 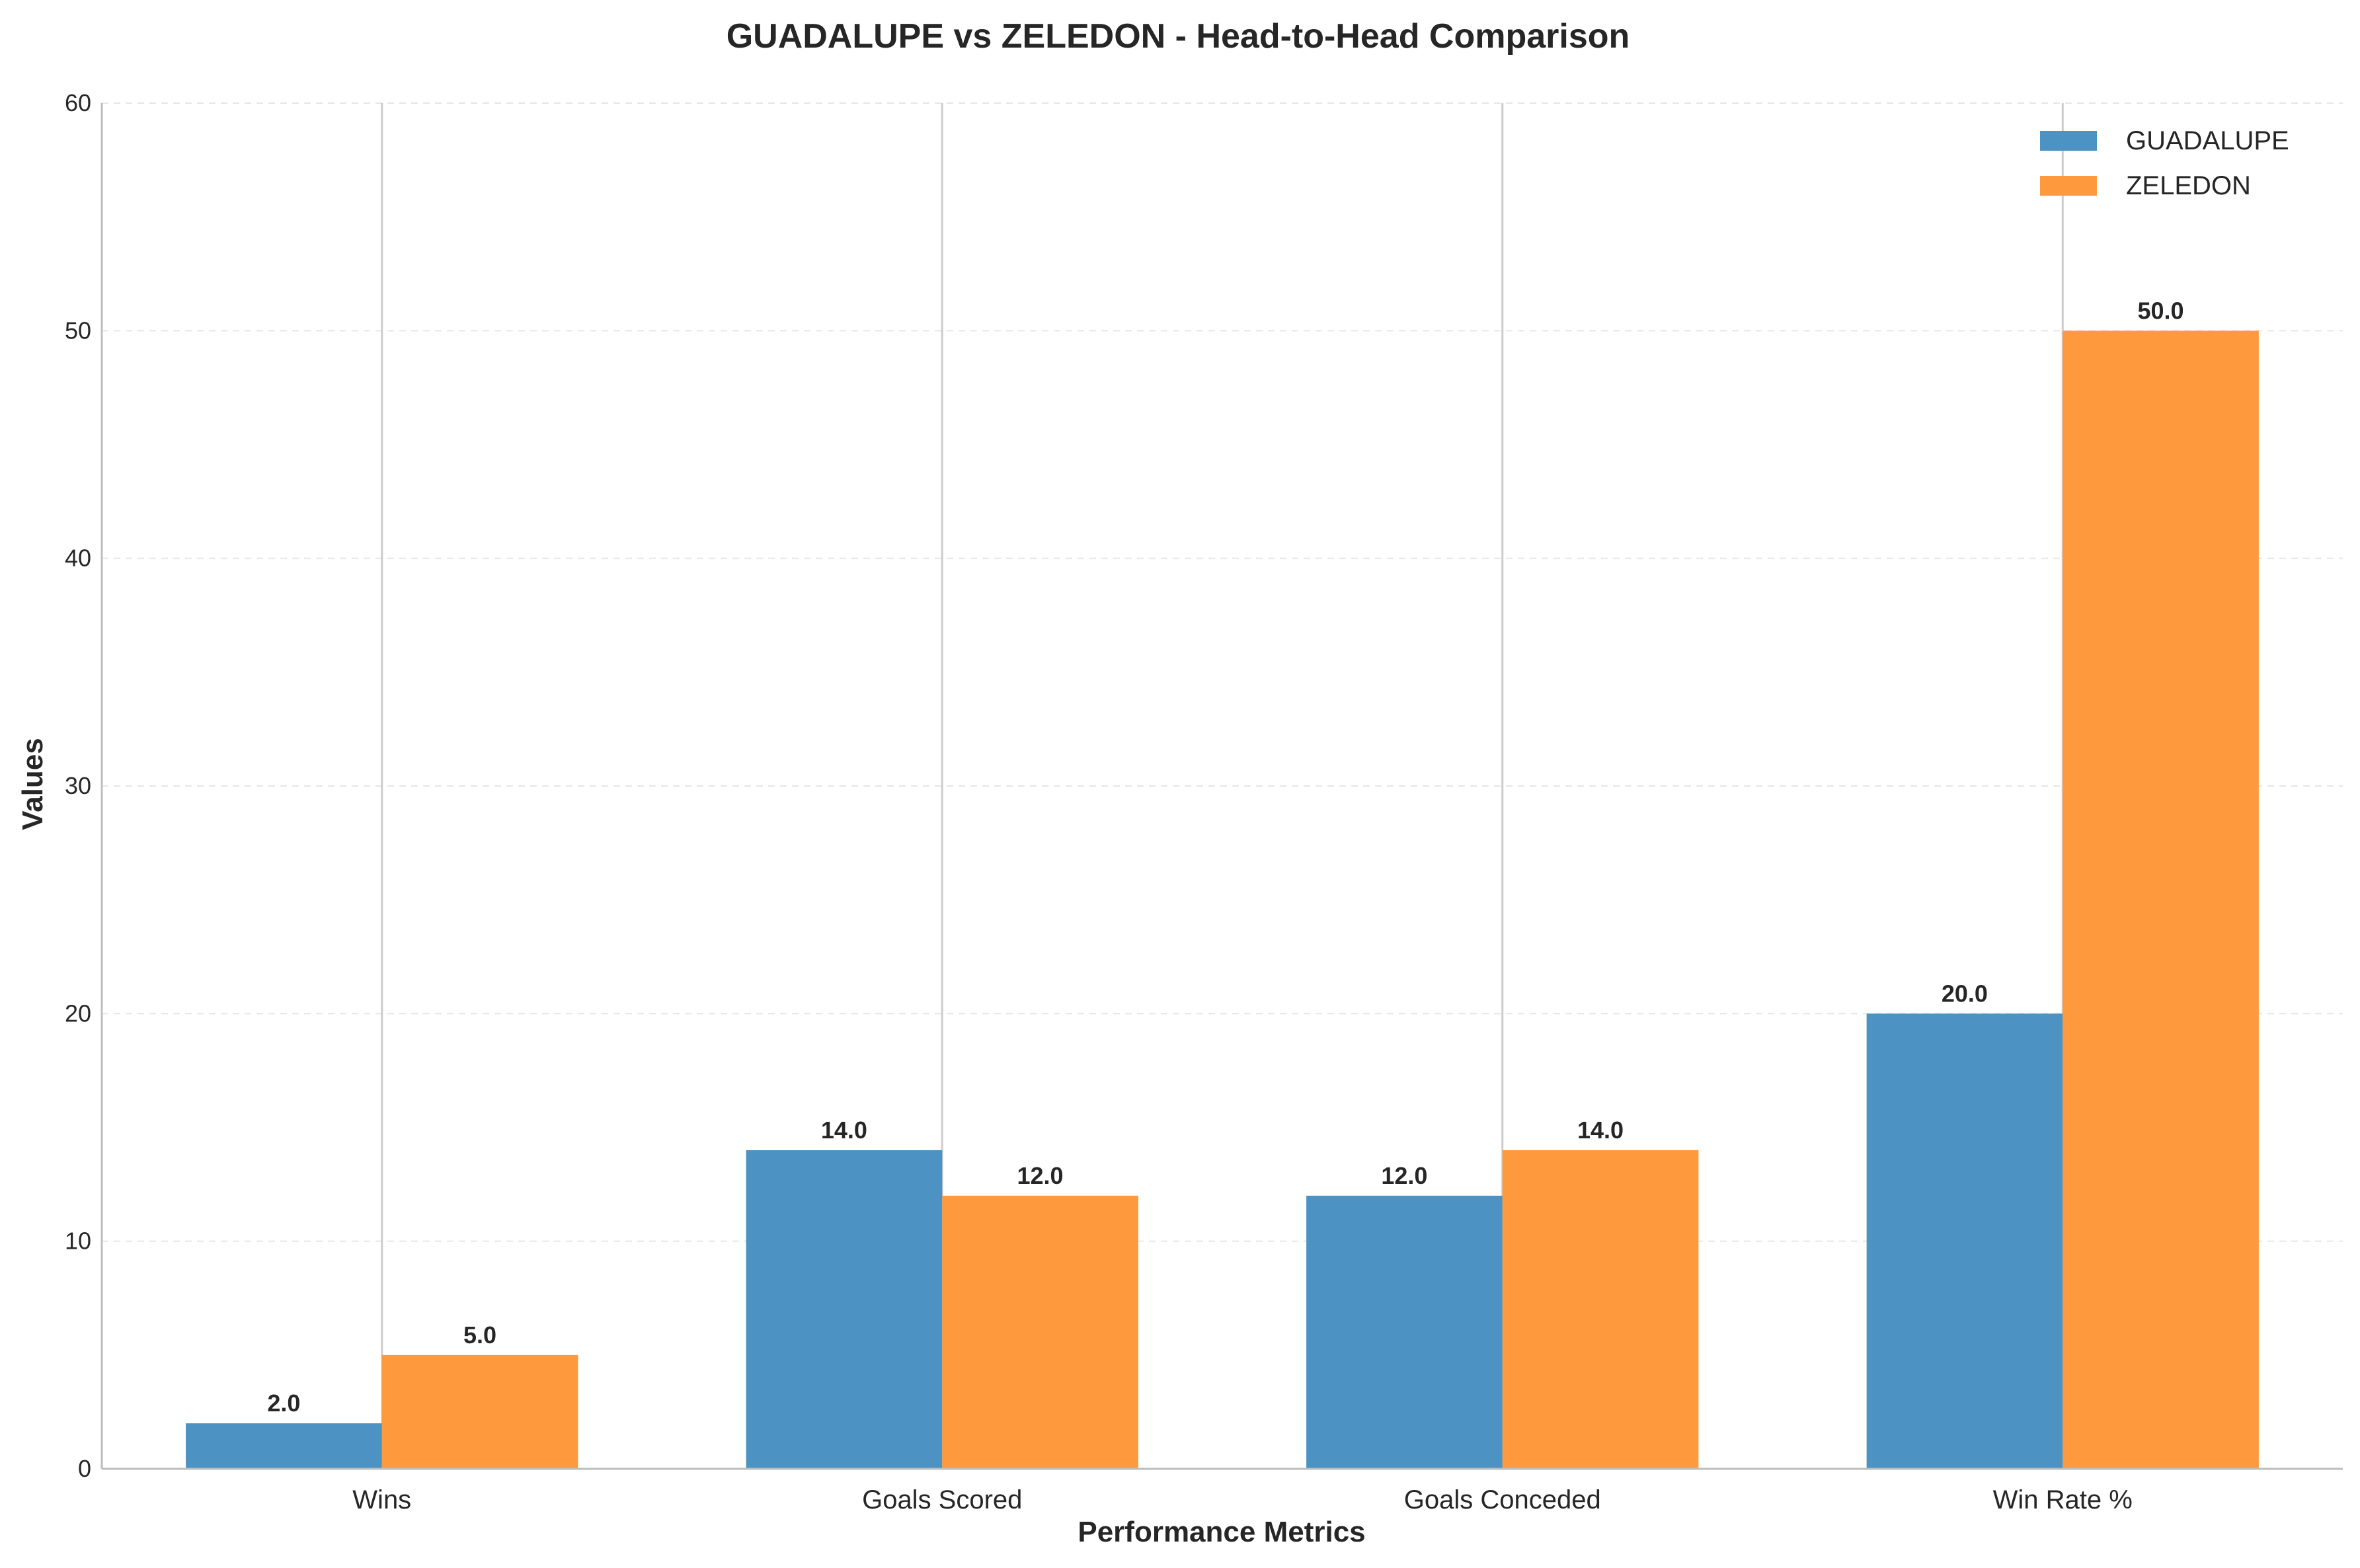 What do you see at coordinates (2068, 141) in the screenshot?
I see `legend-swatch-guadalupe` at bounding box center [2068, 141].